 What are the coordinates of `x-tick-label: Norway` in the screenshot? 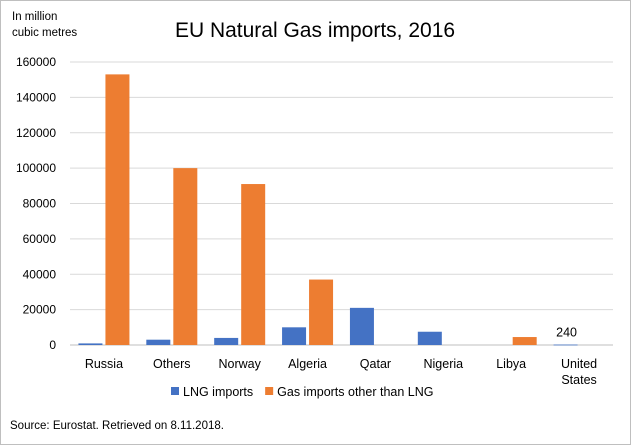 It's located at (240, 364).